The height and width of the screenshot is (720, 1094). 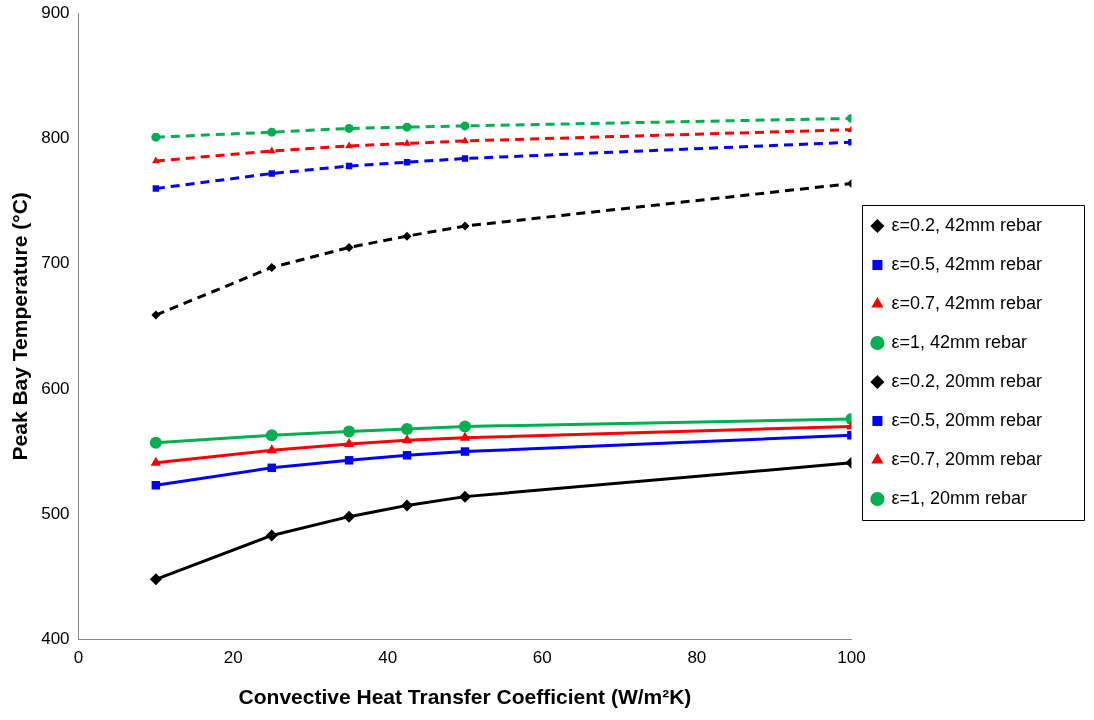 I want to click on legend-label: ε=1, 42mm rebar, so click(x=959, y=341).